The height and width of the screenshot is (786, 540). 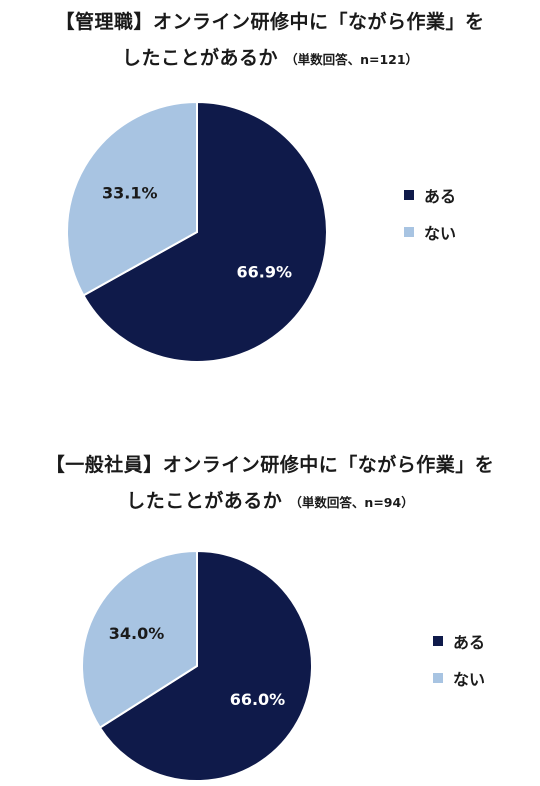 What do you see at coordinates (199, 58) in the screenshot?
I see `chart1-title-line2: したことがあるか` at bounding box center [199, 58].